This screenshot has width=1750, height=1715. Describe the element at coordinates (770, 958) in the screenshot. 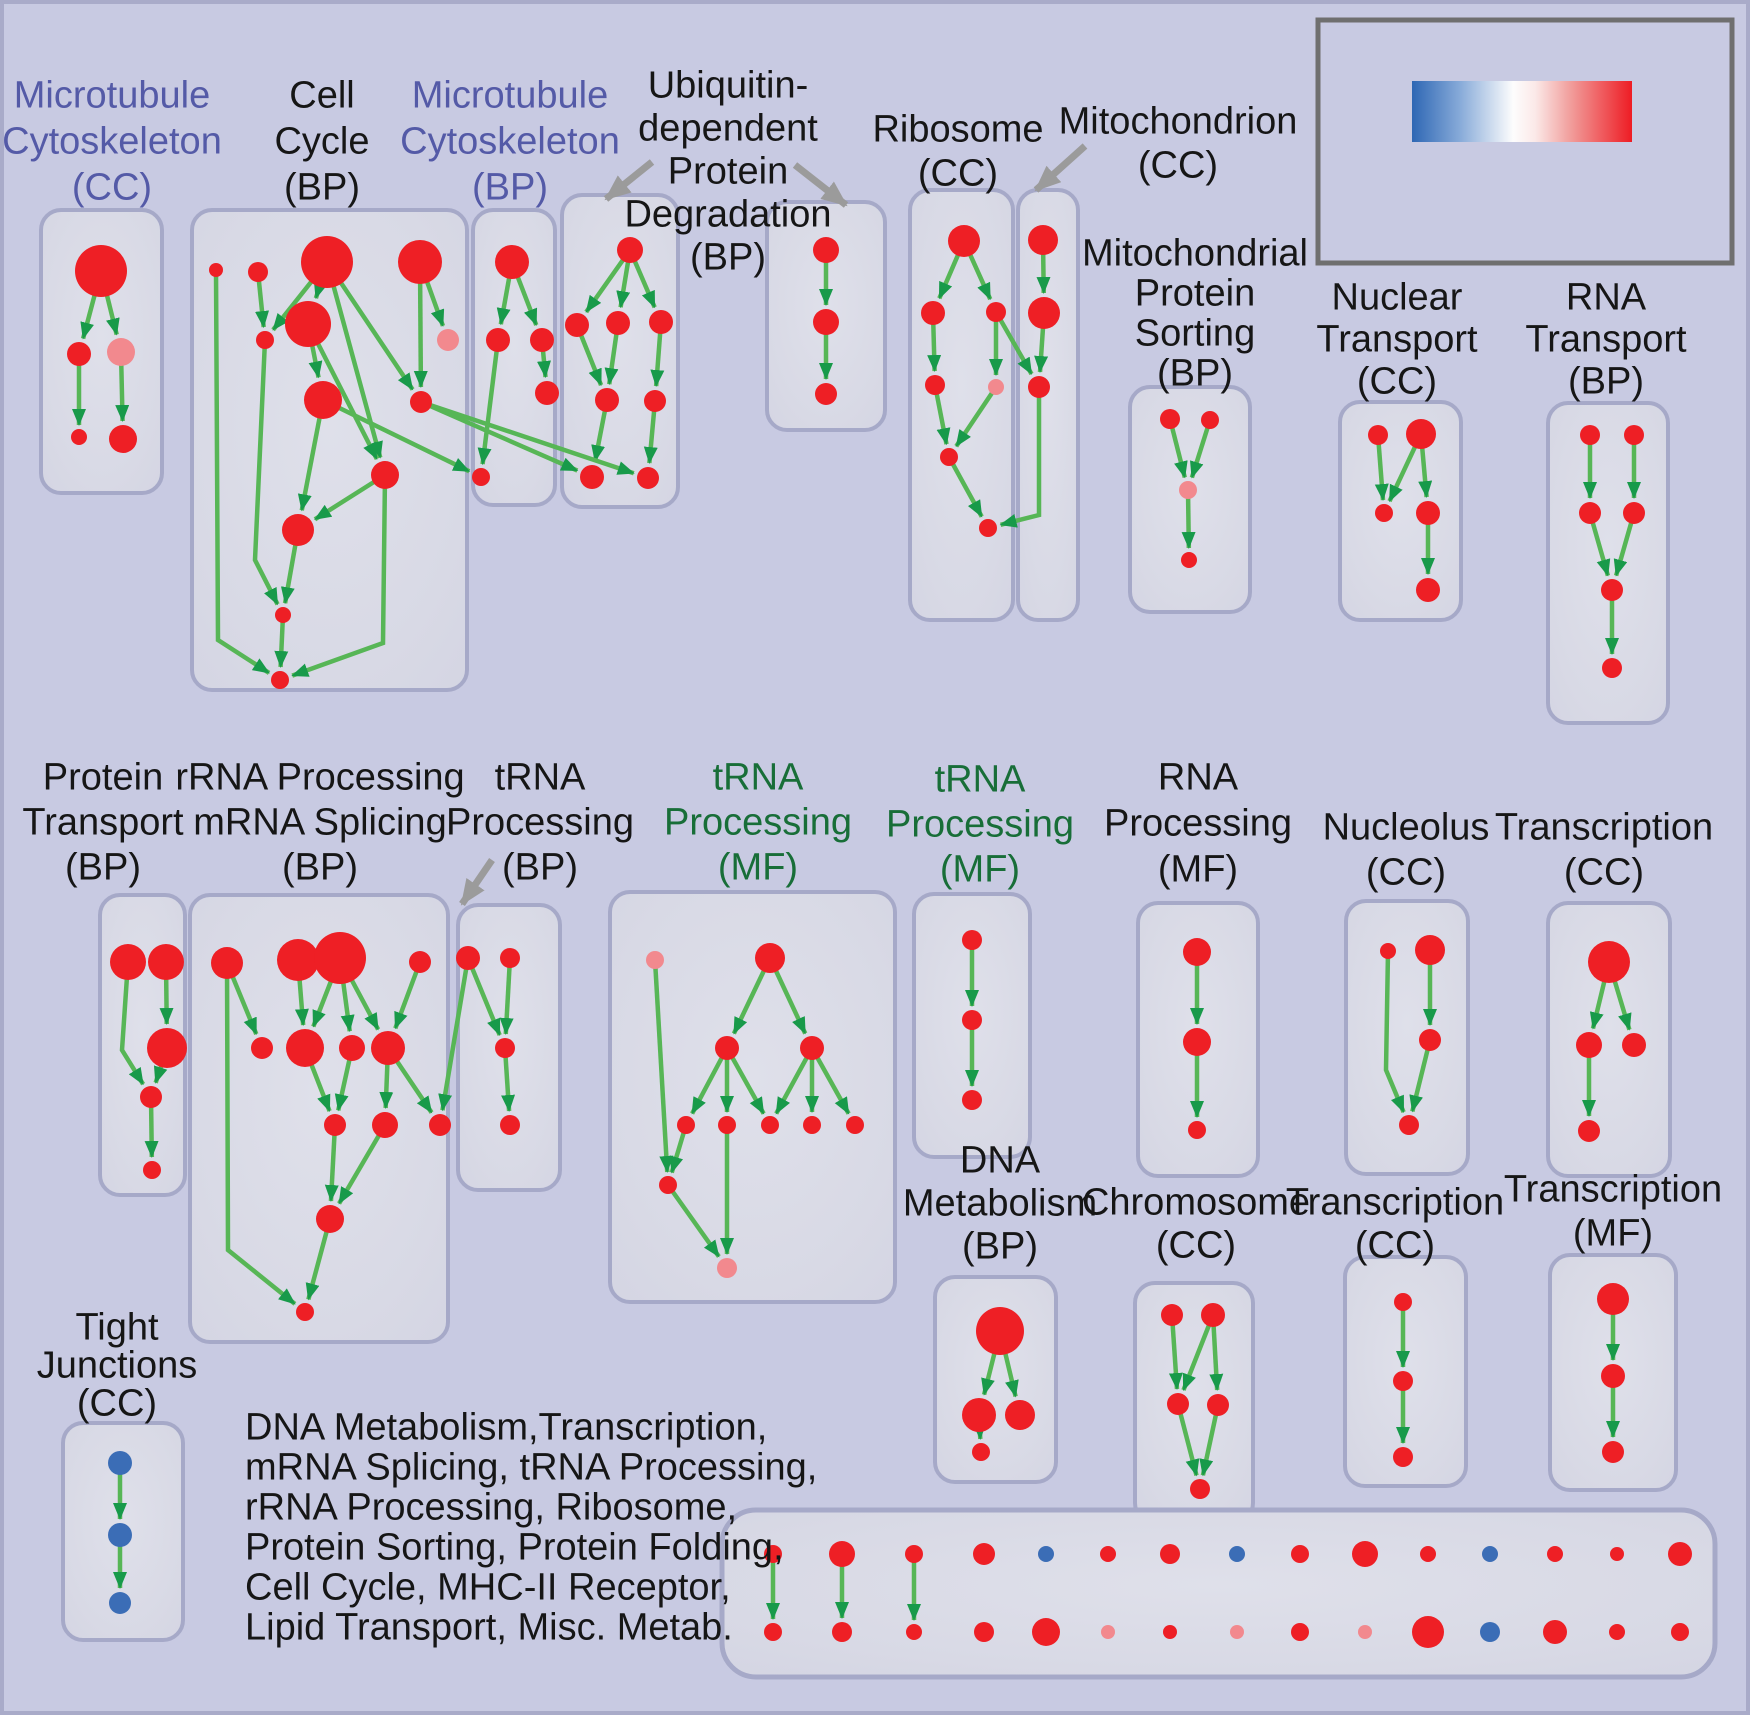

I see `go-term-node-trna-mf-big-t` at that location.